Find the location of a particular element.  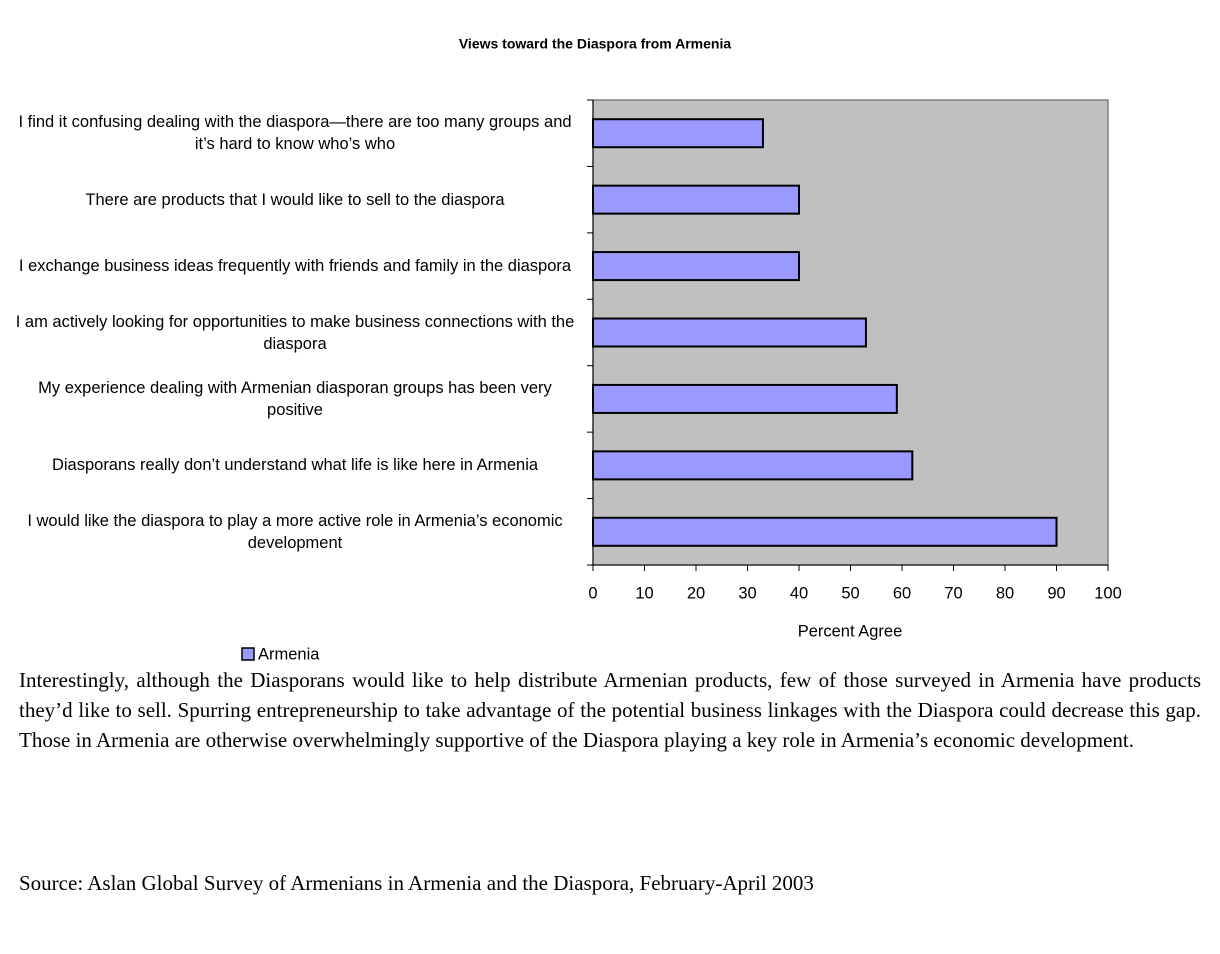

x-tick-label: 20 is located at coordinates (696, 593).